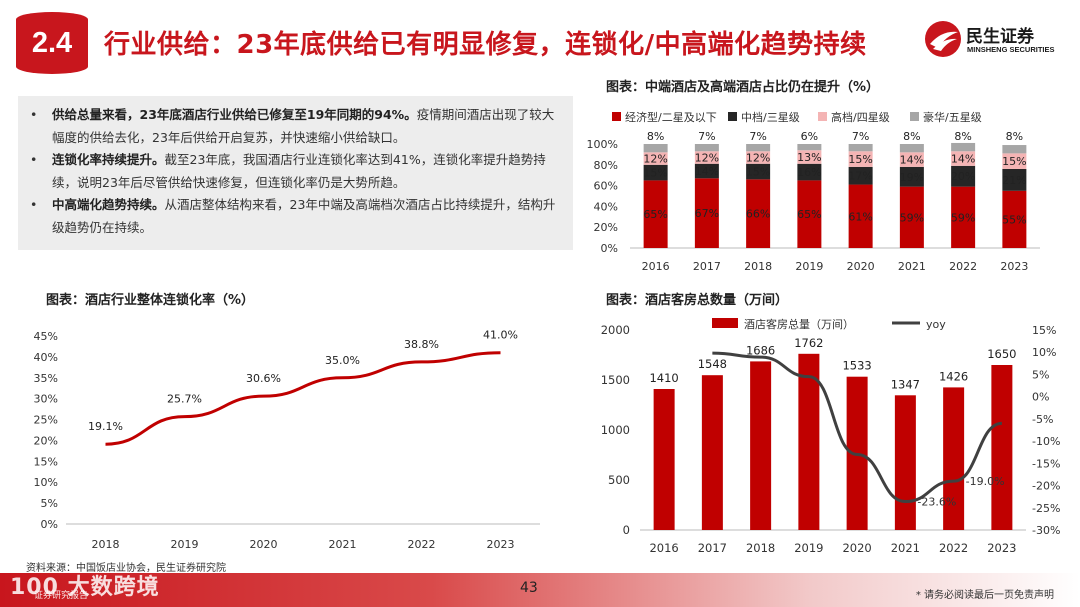 This screenshot has height=607, width=1080. I want to click on data-label-3-2021: 14%, so click(912, 160).